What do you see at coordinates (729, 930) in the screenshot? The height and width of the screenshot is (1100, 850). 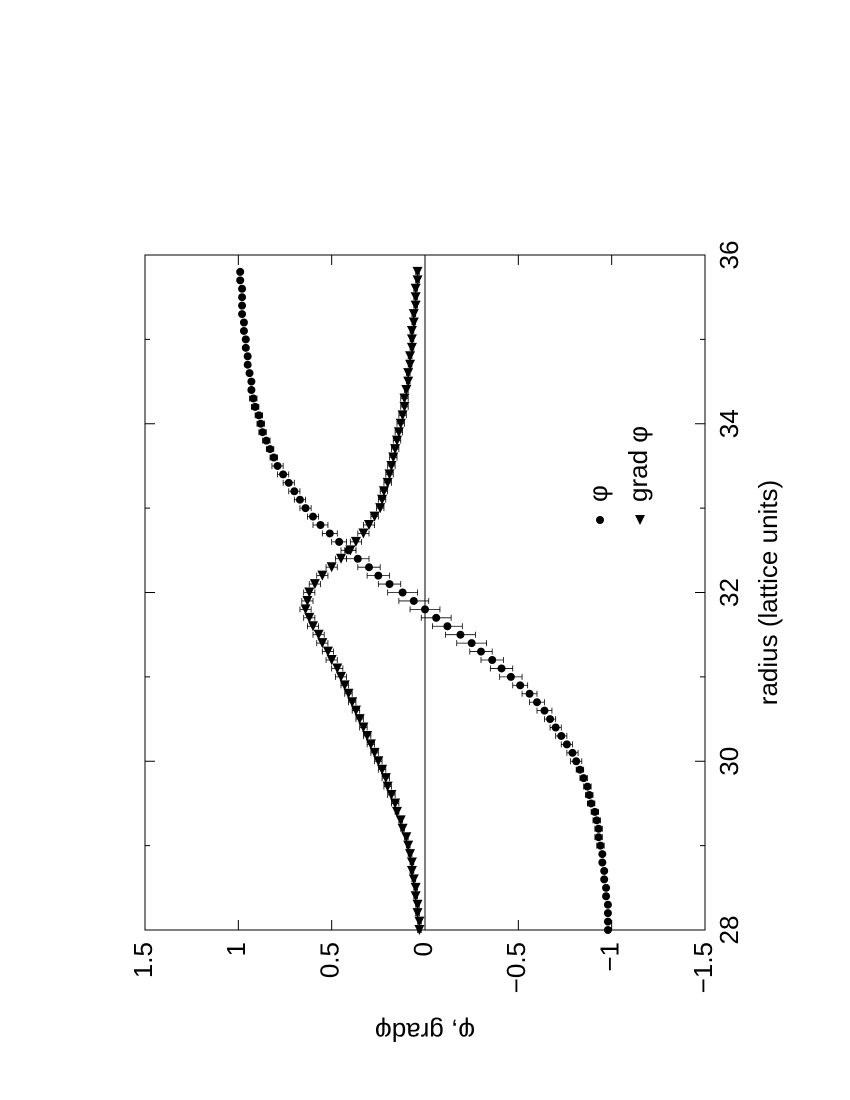 I see `x-tick-label: 28` at bounding box center [729, 930].